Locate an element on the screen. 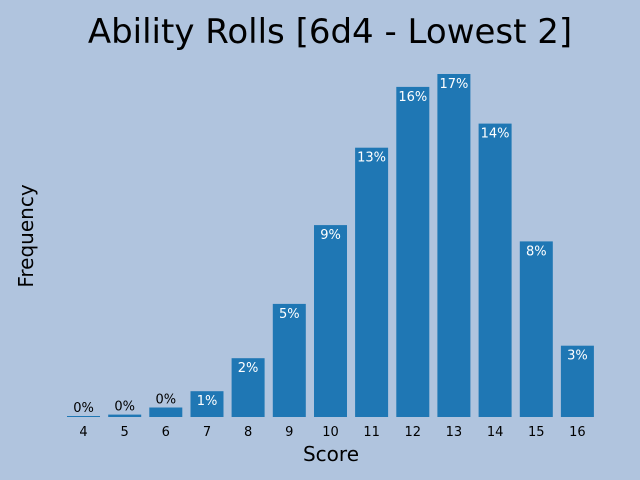 The width and height of the screenshot is (640, 480). x-tick-12: 12 is located at coordinates (413, 432).